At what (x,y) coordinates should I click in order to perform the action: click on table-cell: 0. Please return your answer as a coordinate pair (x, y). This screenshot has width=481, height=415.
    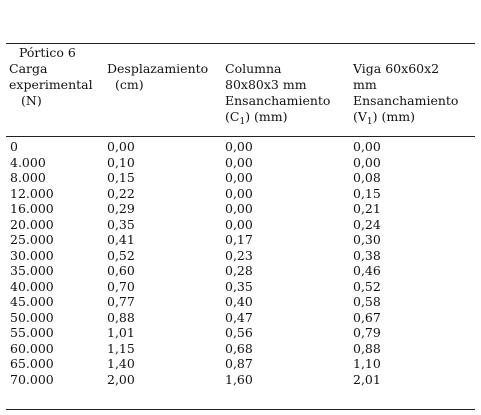
    Looking at the image, I should click on (14, 146).